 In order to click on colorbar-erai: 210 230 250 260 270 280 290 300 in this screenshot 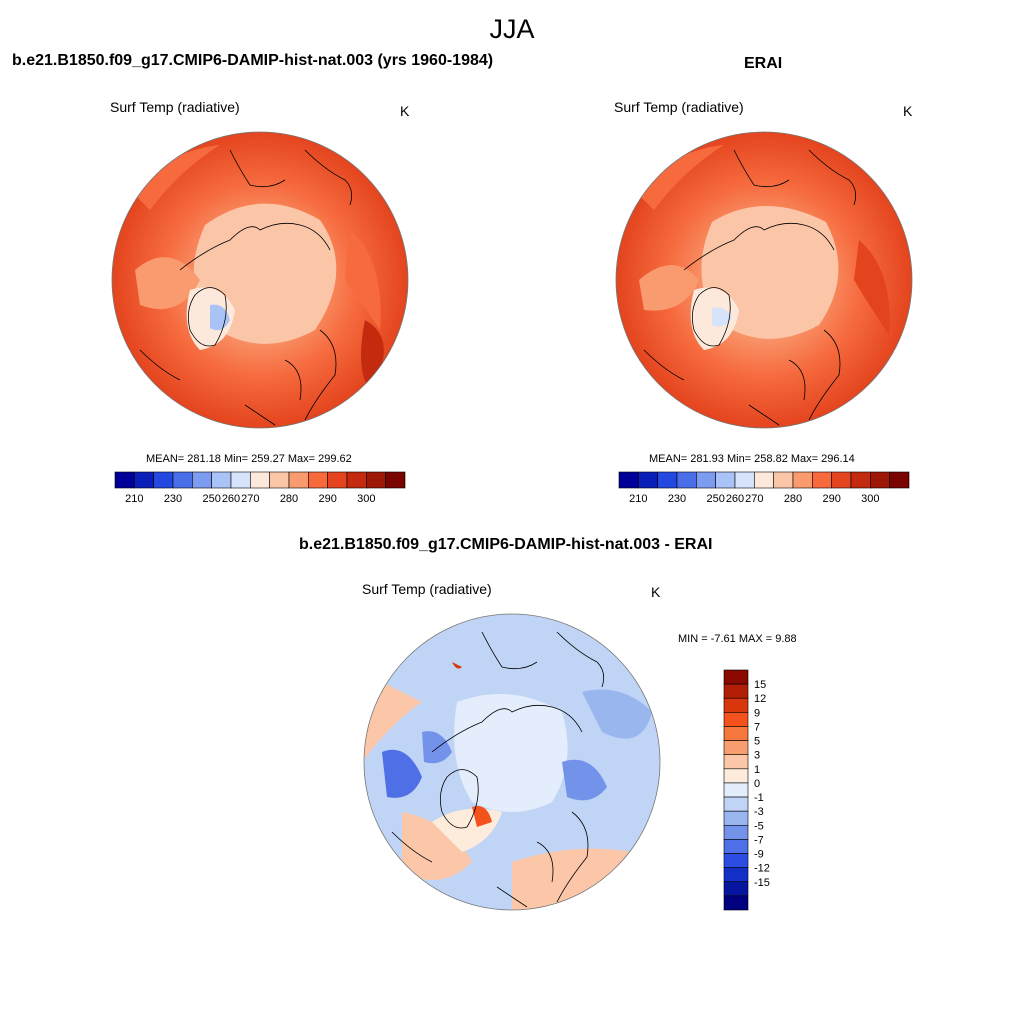, I will do `click(764, 488)`.